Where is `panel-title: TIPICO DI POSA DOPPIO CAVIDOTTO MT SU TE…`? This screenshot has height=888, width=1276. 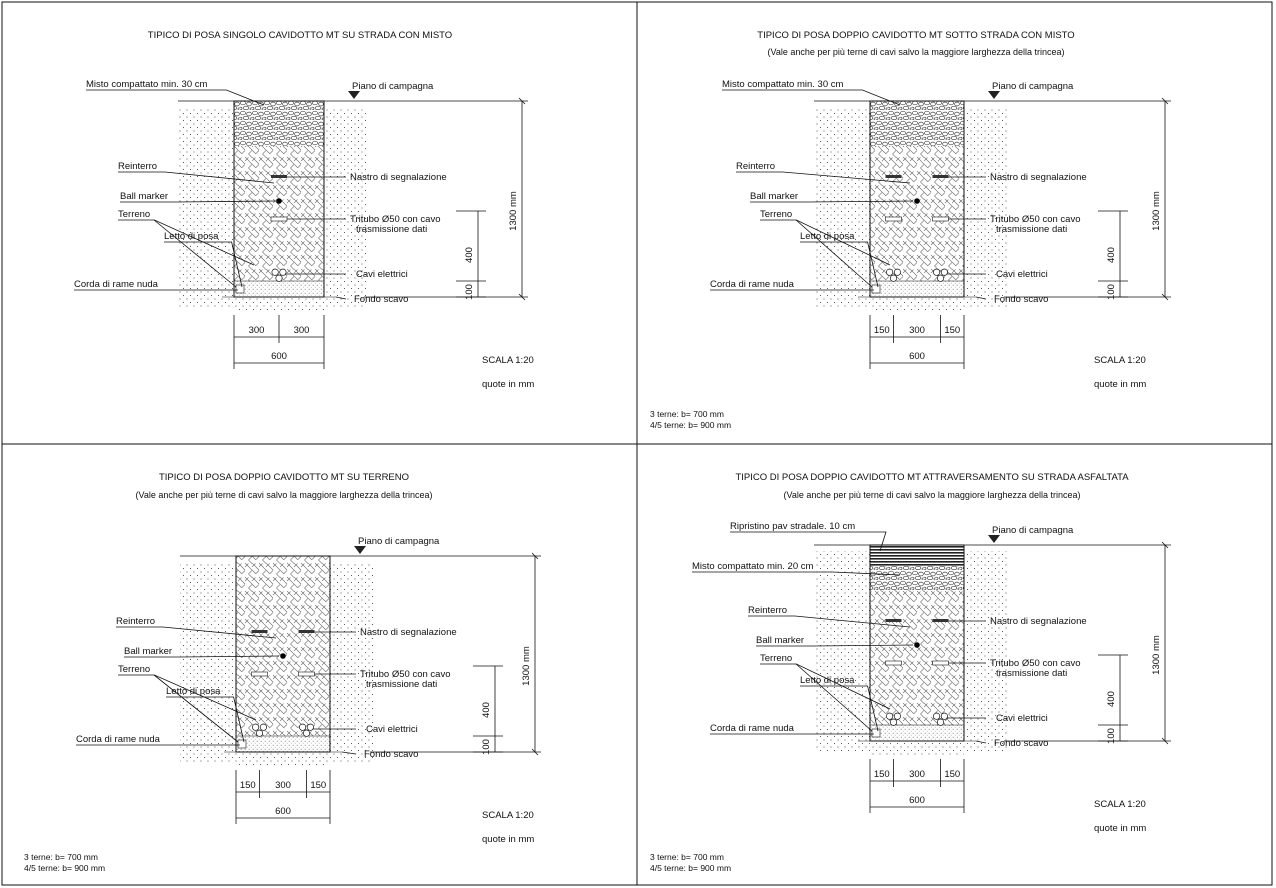
panel-title: TIPICO DI POSA DOPPIO CAVIDOTTO MT SU TE… is located at coordinates (284, 477).